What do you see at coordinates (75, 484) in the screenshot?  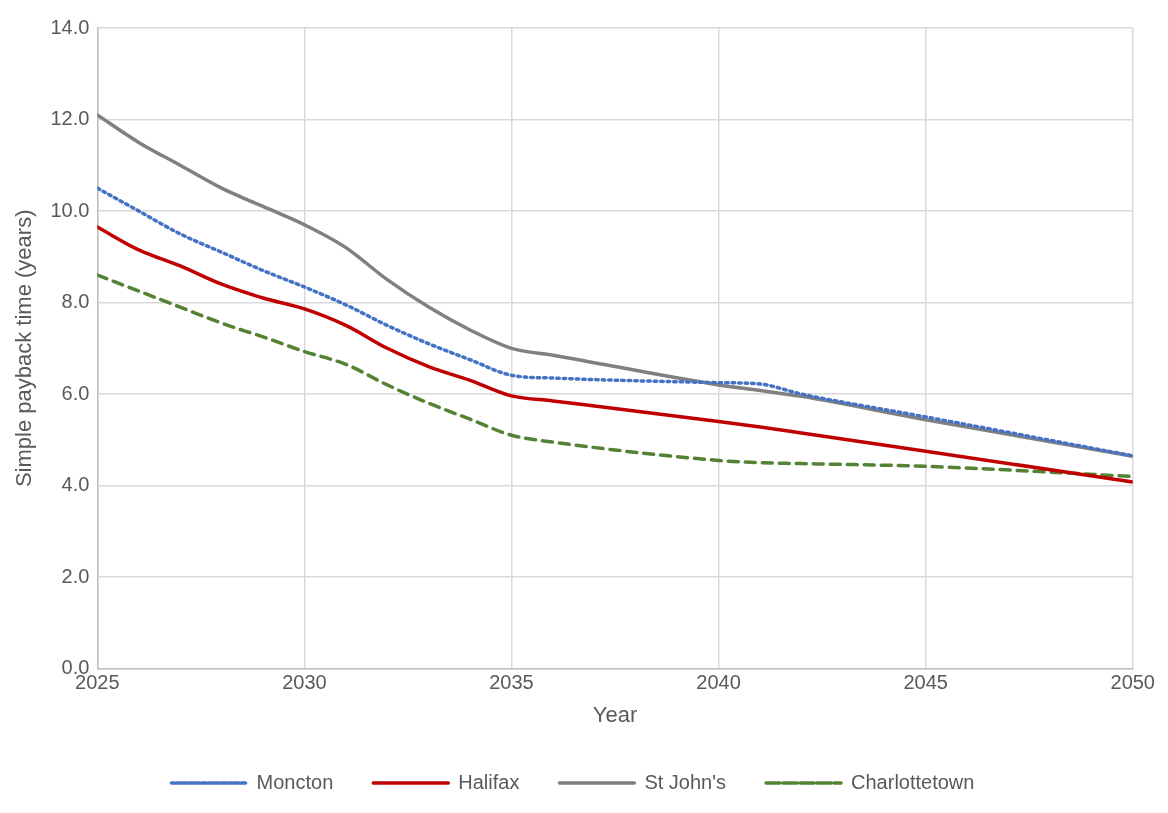 I see `y-tick-label: 4.0` at bounding box center [75, 484].